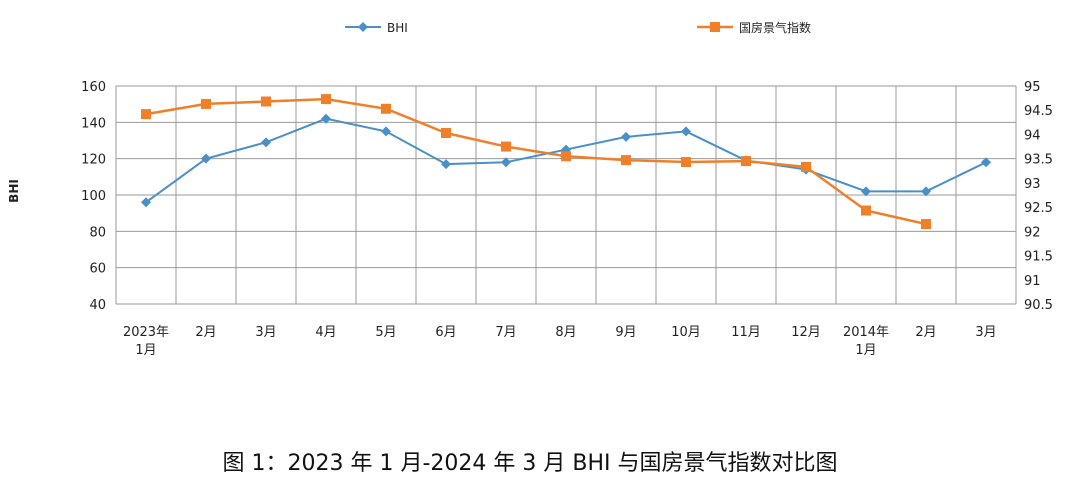  Describe the element at coordinates (1032, 135) in the screenshot. I see `y2-tick-label: 94` at that location.